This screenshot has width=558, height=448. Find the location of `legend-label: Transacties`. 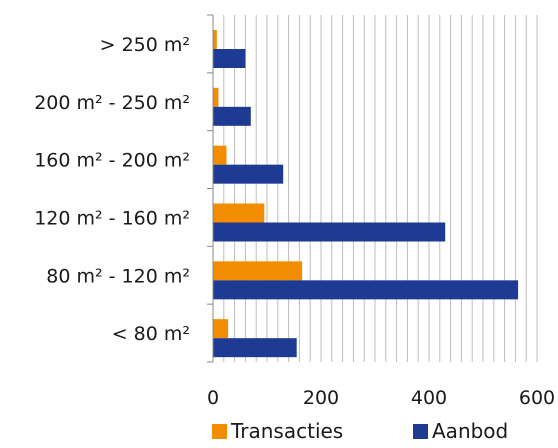

legend-label: Transacties is located at coordinates (286, 431).